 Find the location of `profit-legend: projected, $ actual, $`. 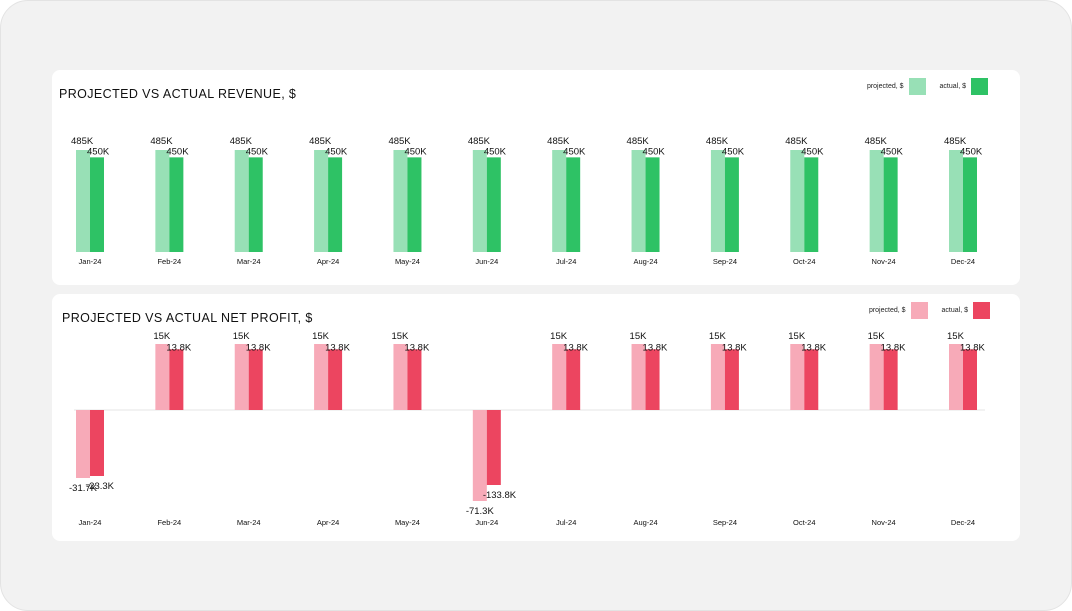

profit-legend: projected, $ actual, $ is located at coordinates (922, 310).